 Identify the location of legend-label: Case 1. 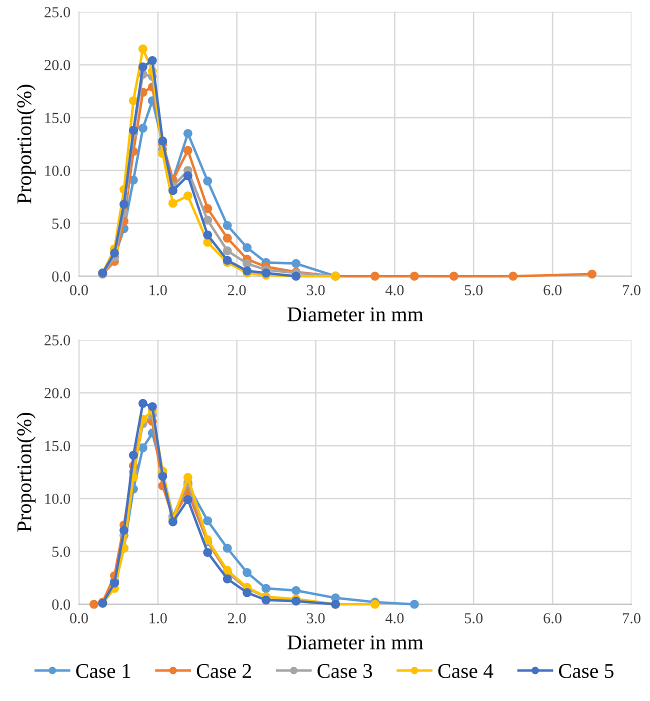
(103, 671).